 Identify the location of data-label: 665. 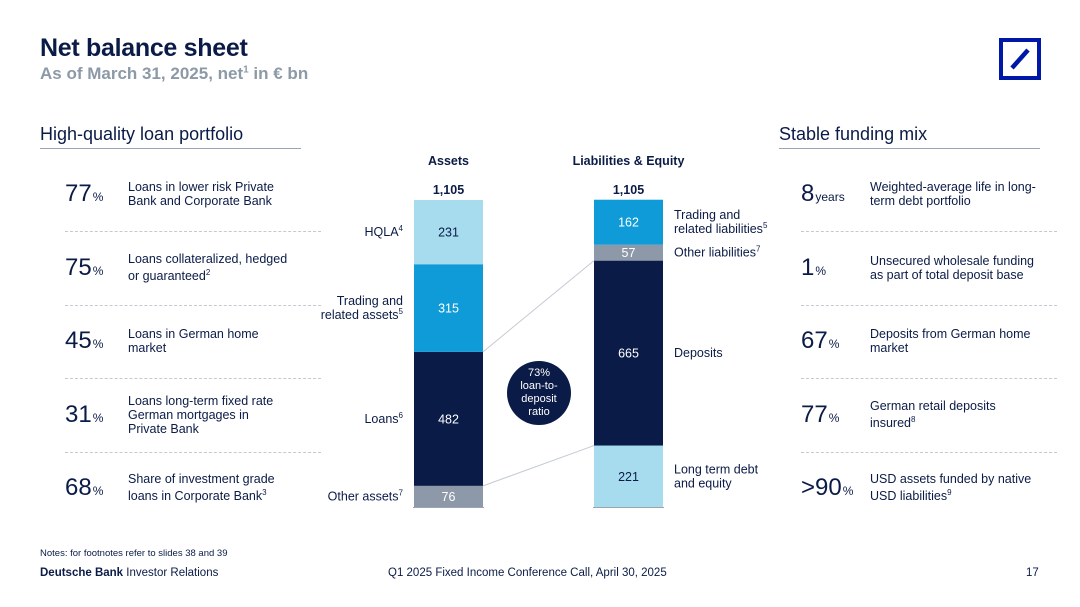
(628, 354).